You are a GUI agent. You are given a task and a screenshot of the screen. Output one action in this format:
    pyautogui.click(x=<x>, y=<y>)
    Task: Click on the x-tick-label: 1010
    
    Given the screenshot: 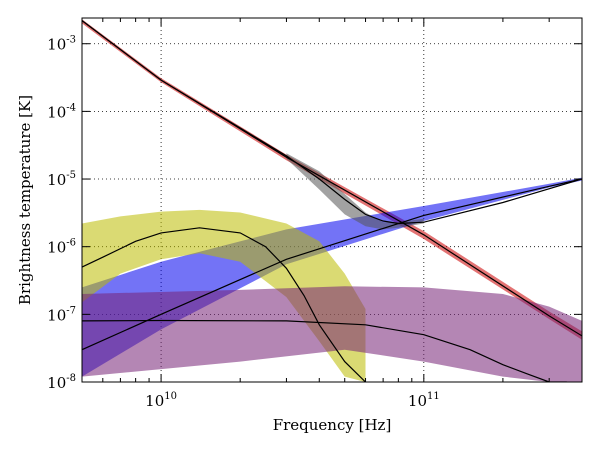 What is the action you would take?
    pyautogui.click(x=161, y=400)
    